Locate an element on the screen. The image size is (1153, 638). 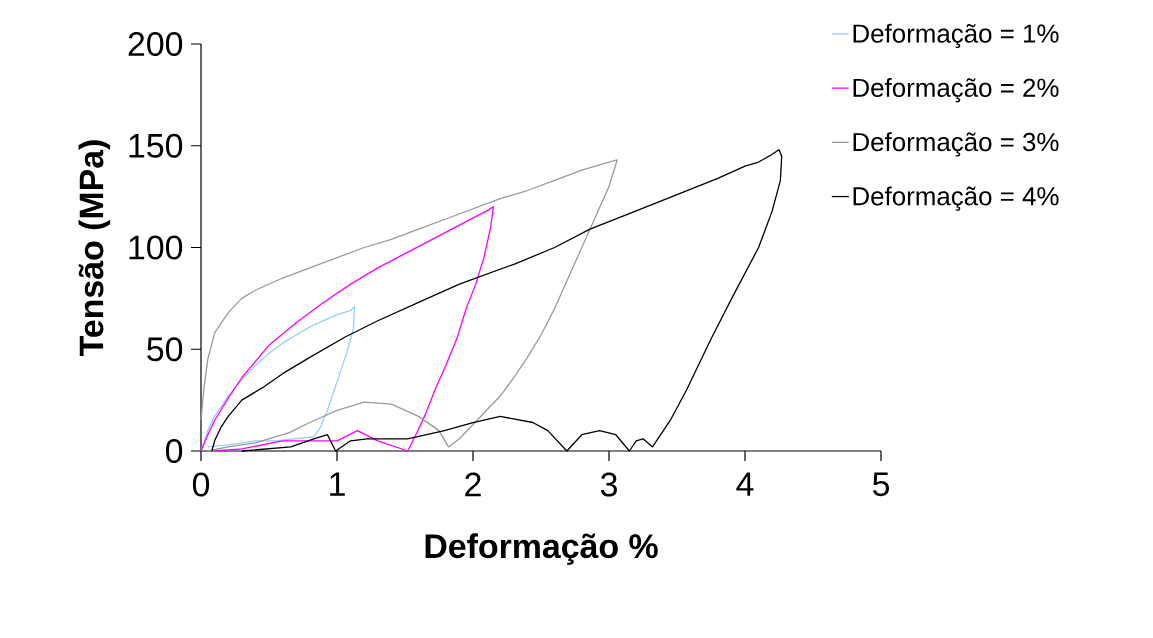
y-tick-label: 200 is located at coordinates (155, 44).